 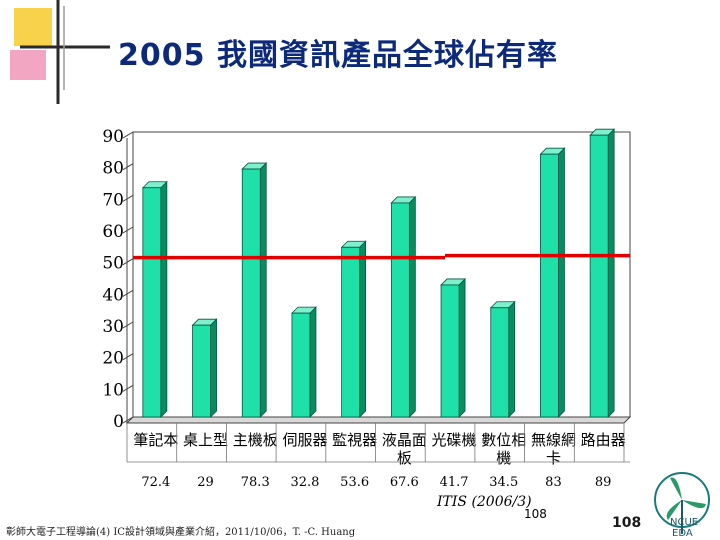 What do you see at coordinates (113, 137) in the screenshot?
I see `y-tick-label: 90` at bounding box center [113, 137].